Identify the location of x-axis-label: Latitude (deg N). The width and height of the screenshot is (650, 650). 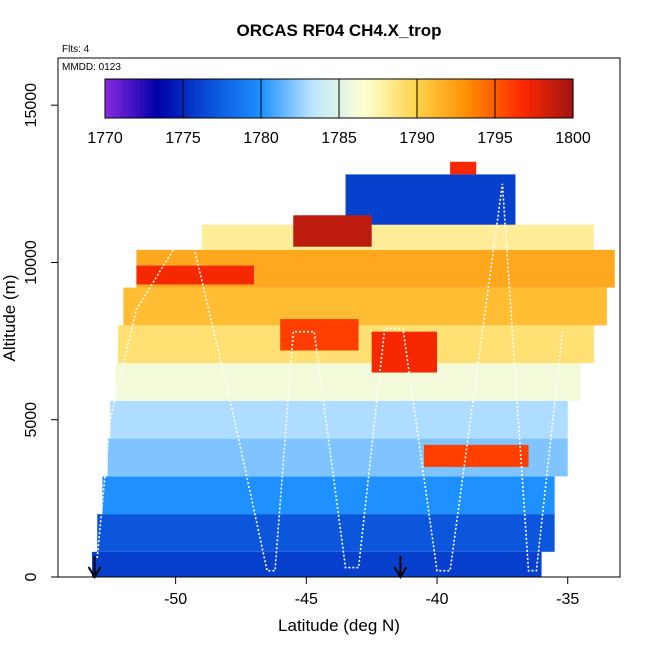
(339, 625).